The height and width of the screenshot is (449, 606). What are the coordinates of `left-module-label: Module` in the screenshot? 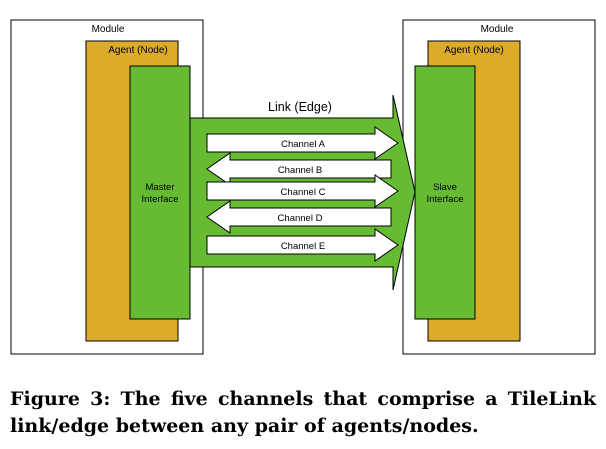 It's located at (108, 29).